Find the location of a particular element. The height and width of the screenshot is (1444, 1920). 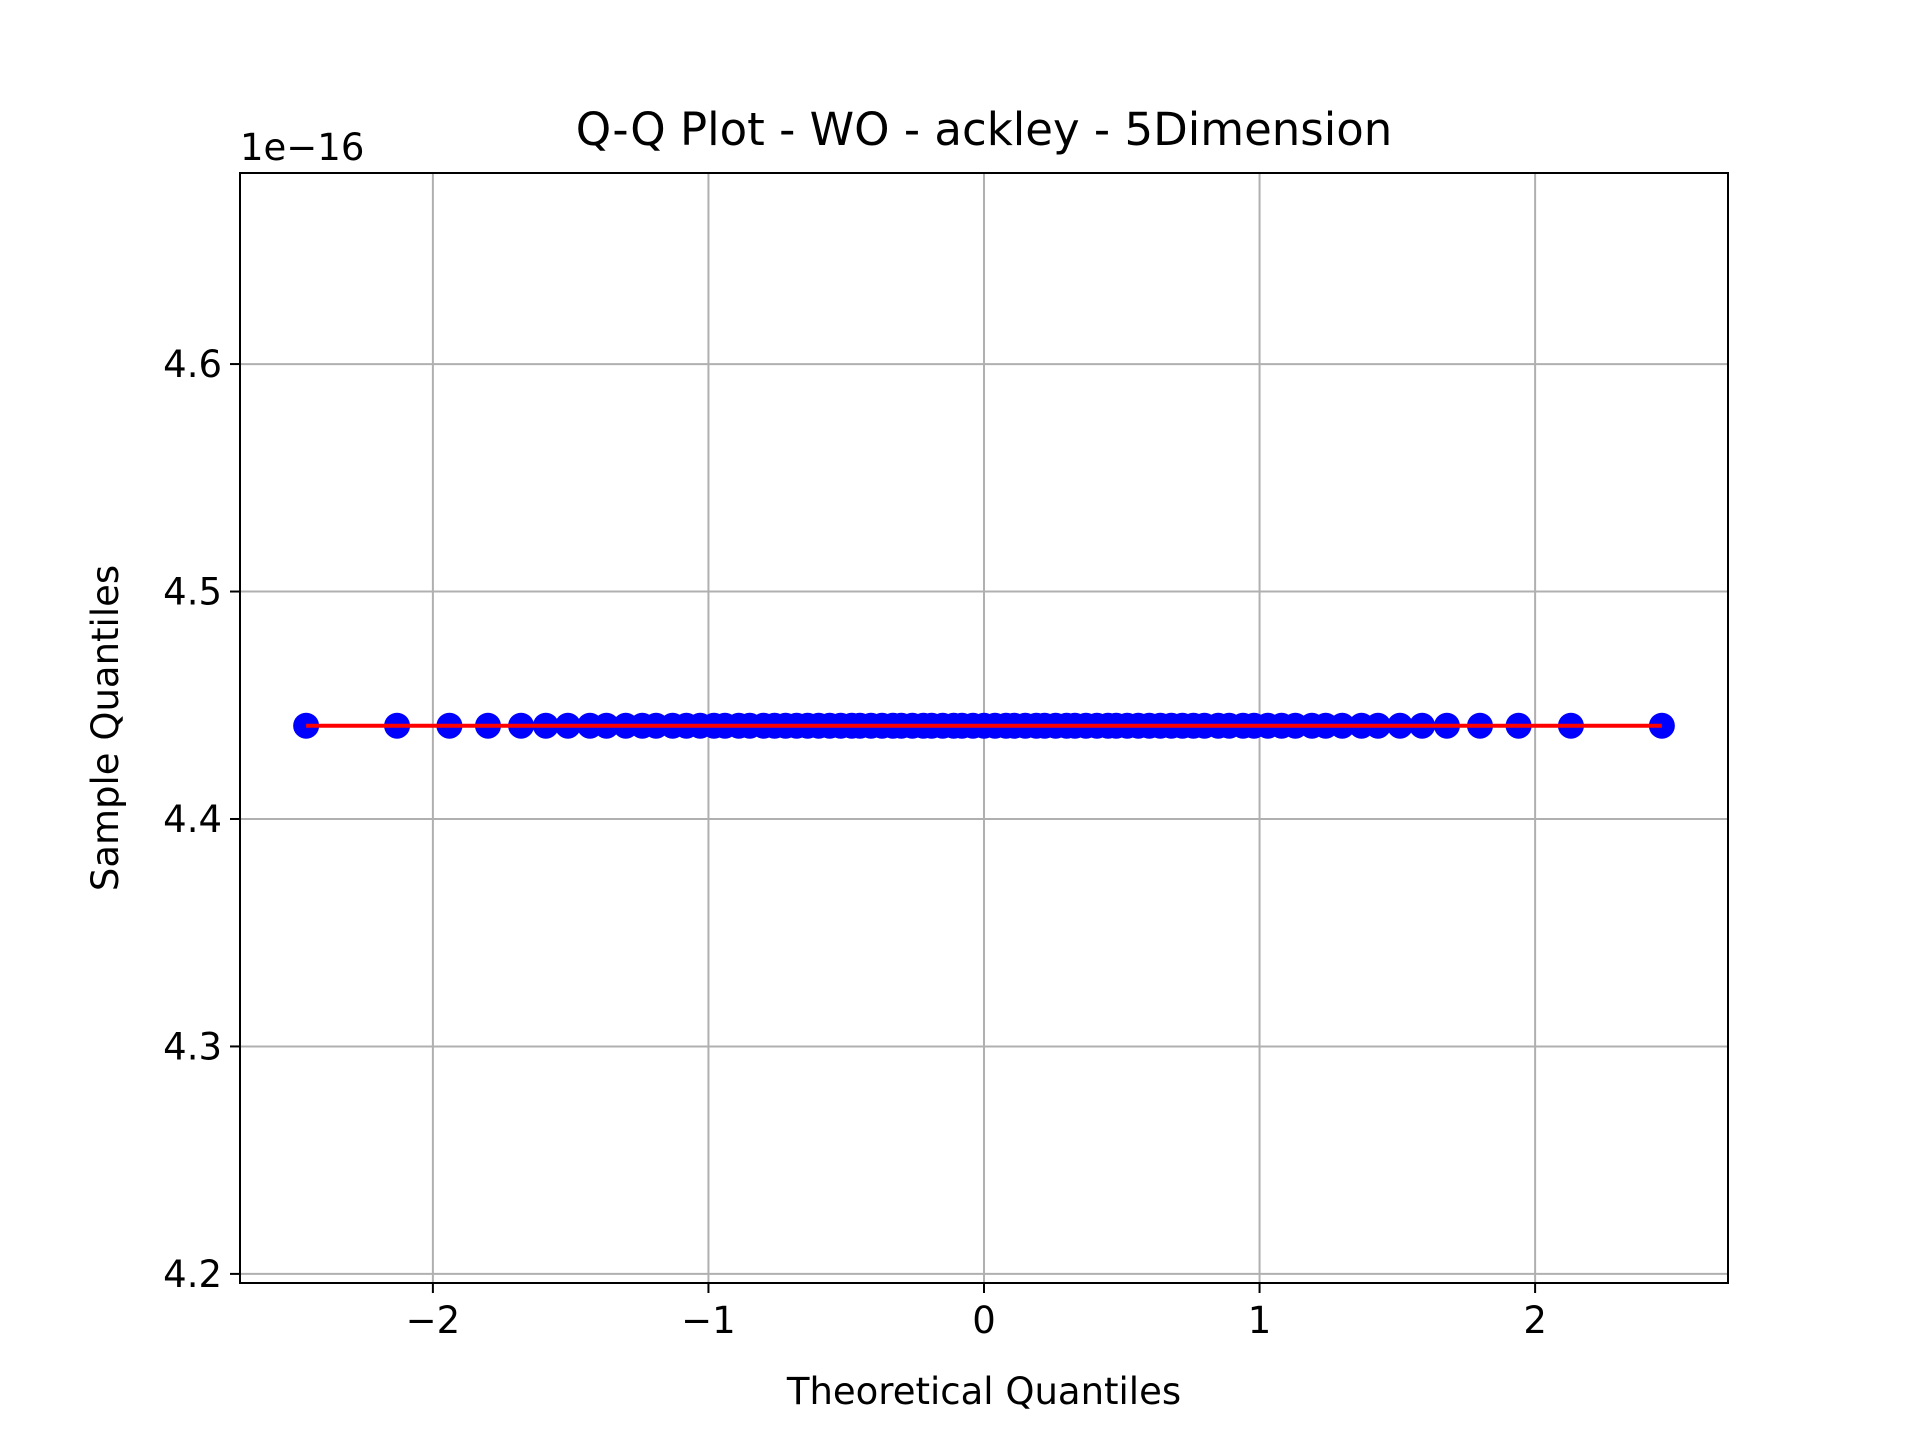

y-tick-label: 4.4 is located at coordinates (192, 819).